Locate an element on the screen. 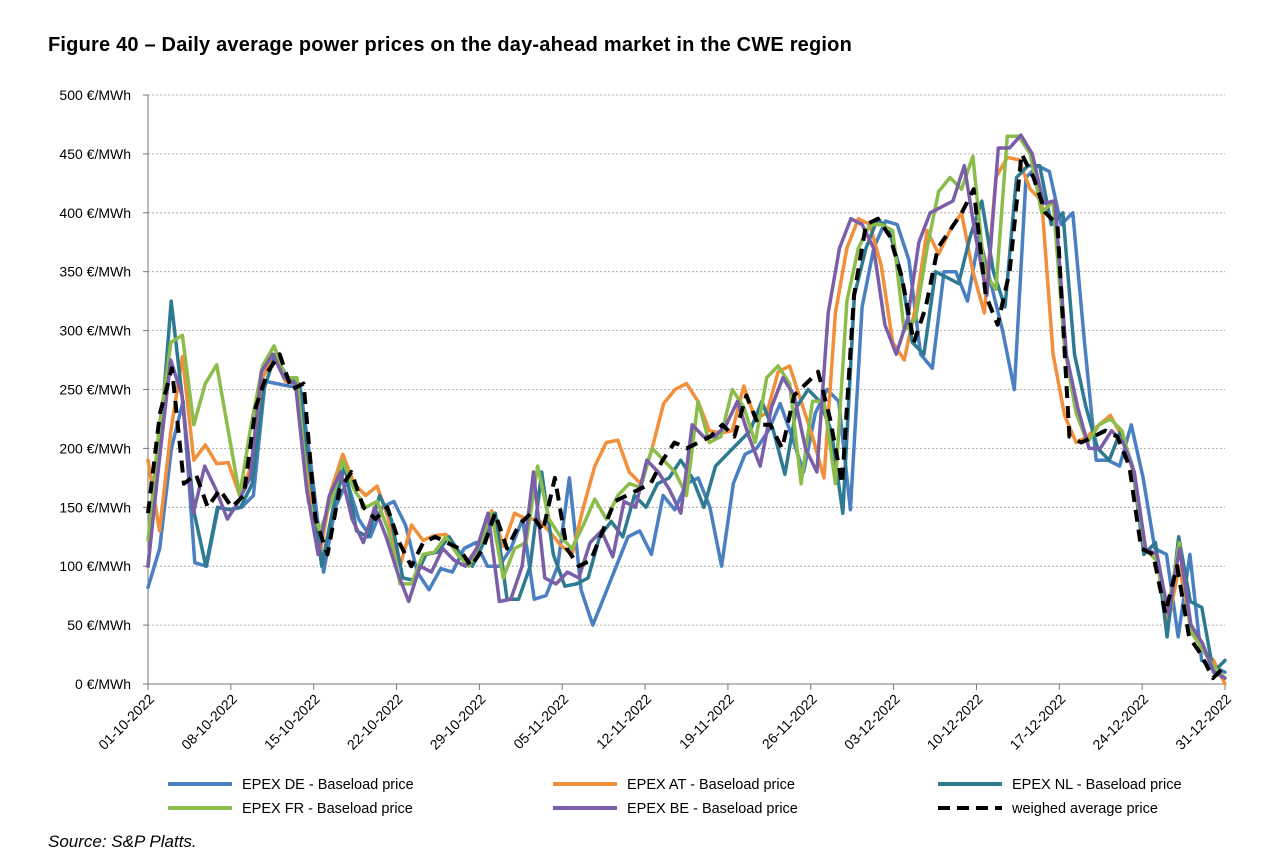 This screenshot has width=1262, height=867. y-tick-label: 350 €/MWh is located at coordinates (95, 272).